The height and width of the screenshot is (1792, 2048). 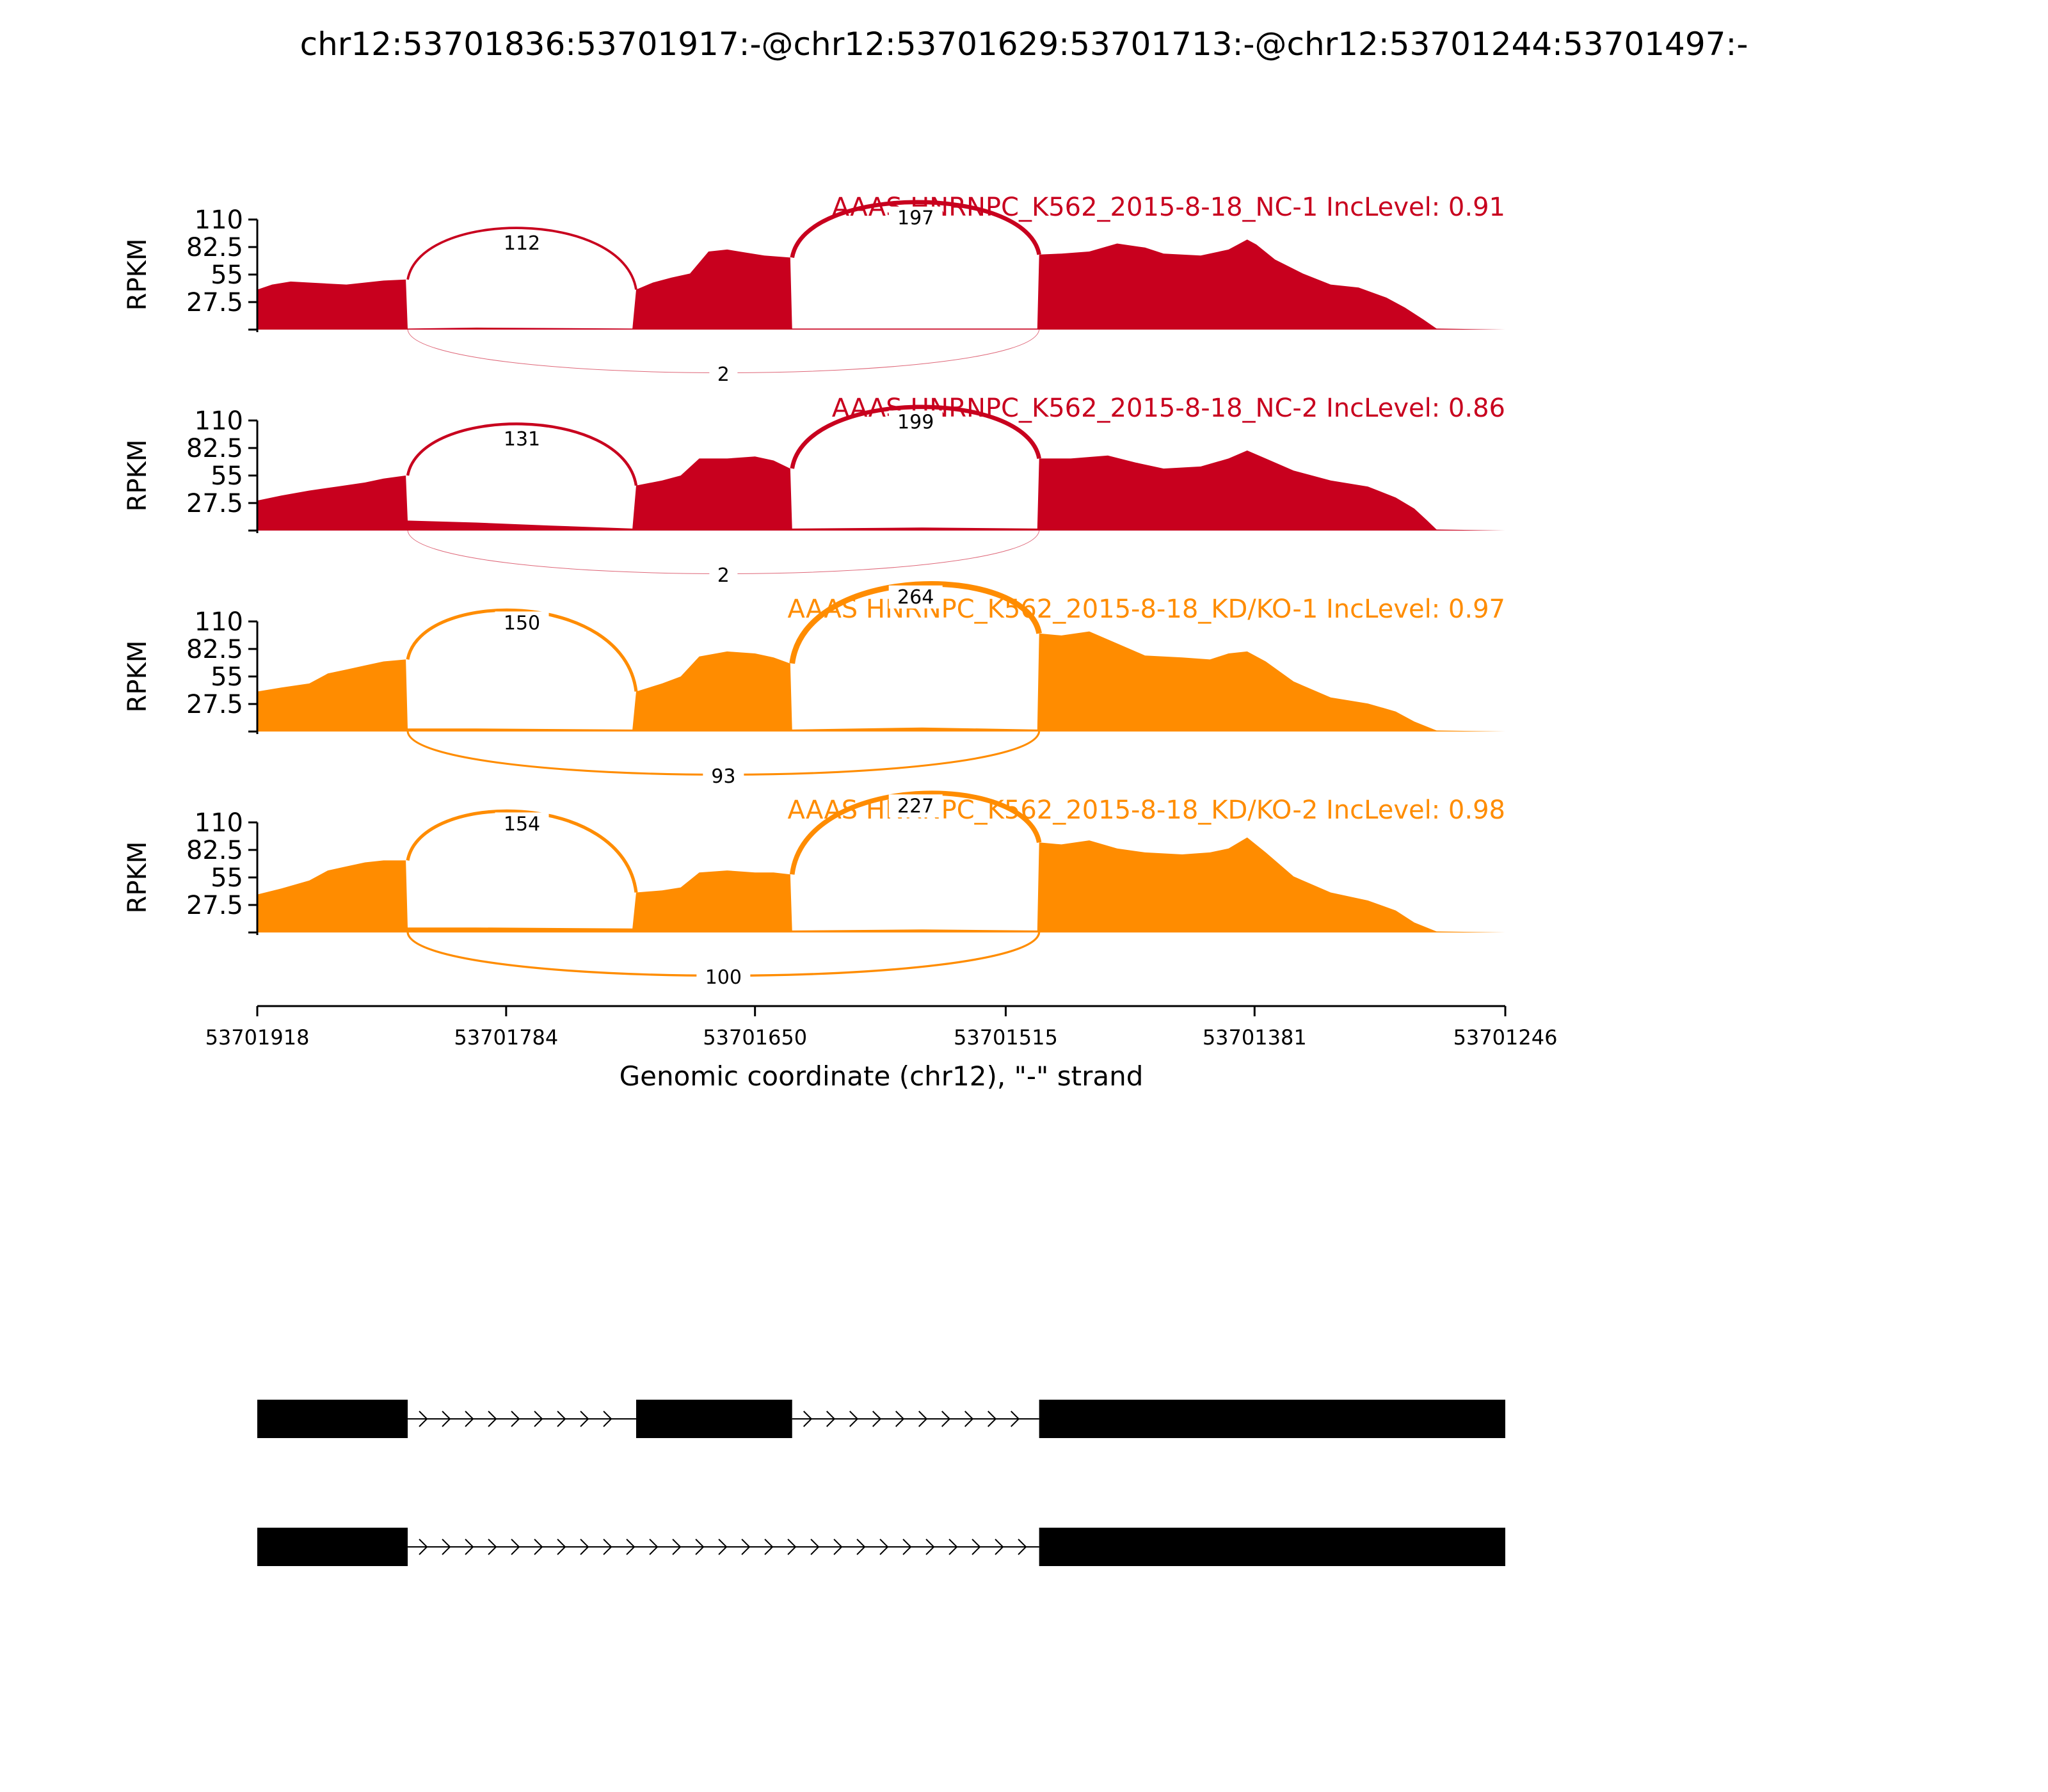 What do you see at coordinates (1006, 1037) in the screenshot?
I see `x-tick-label: 53701515` at bounding box center [1006, 1037].